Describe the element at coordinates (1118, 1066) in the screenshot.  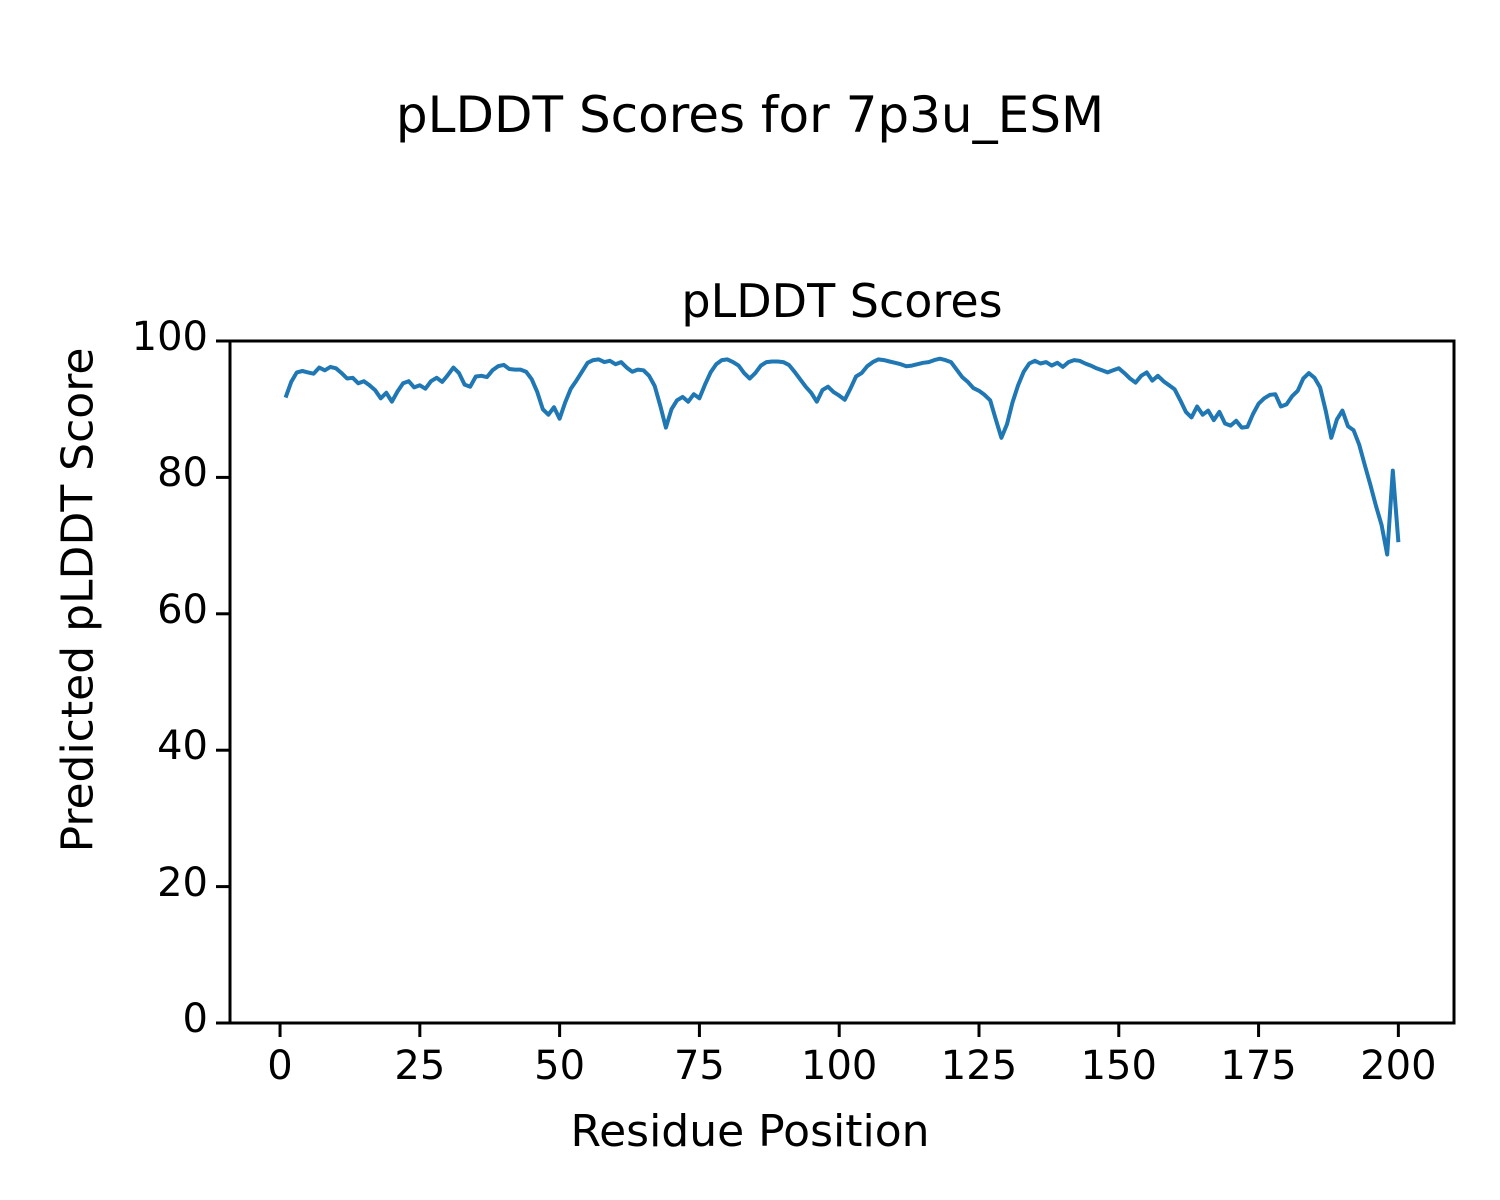
I see `x-tick-label: 150` at that location.